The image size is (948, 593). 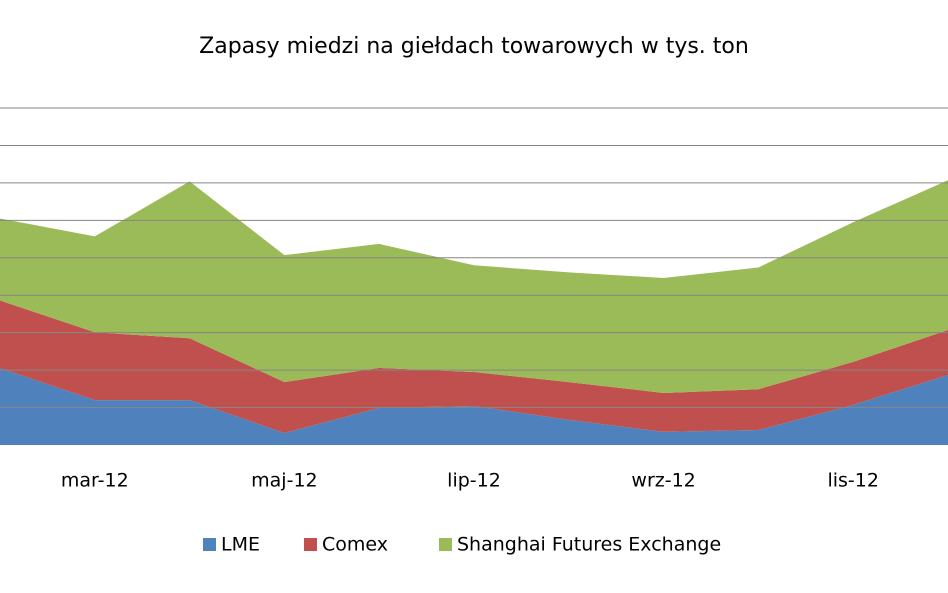 I want to click on x-tick-label: wrz-12, so click(x=663, y=481).